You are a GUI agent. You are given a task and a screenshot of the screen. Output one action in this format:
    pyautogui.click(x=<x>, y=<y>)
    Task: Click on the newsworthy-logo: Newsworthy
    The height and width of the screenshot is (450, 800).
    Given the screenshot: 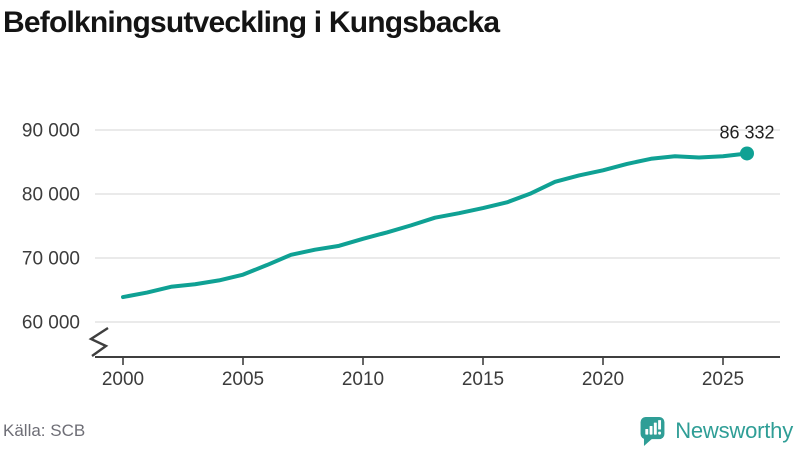 What is the action you would take?
    pyautogui.click(x=715, y=431)
    